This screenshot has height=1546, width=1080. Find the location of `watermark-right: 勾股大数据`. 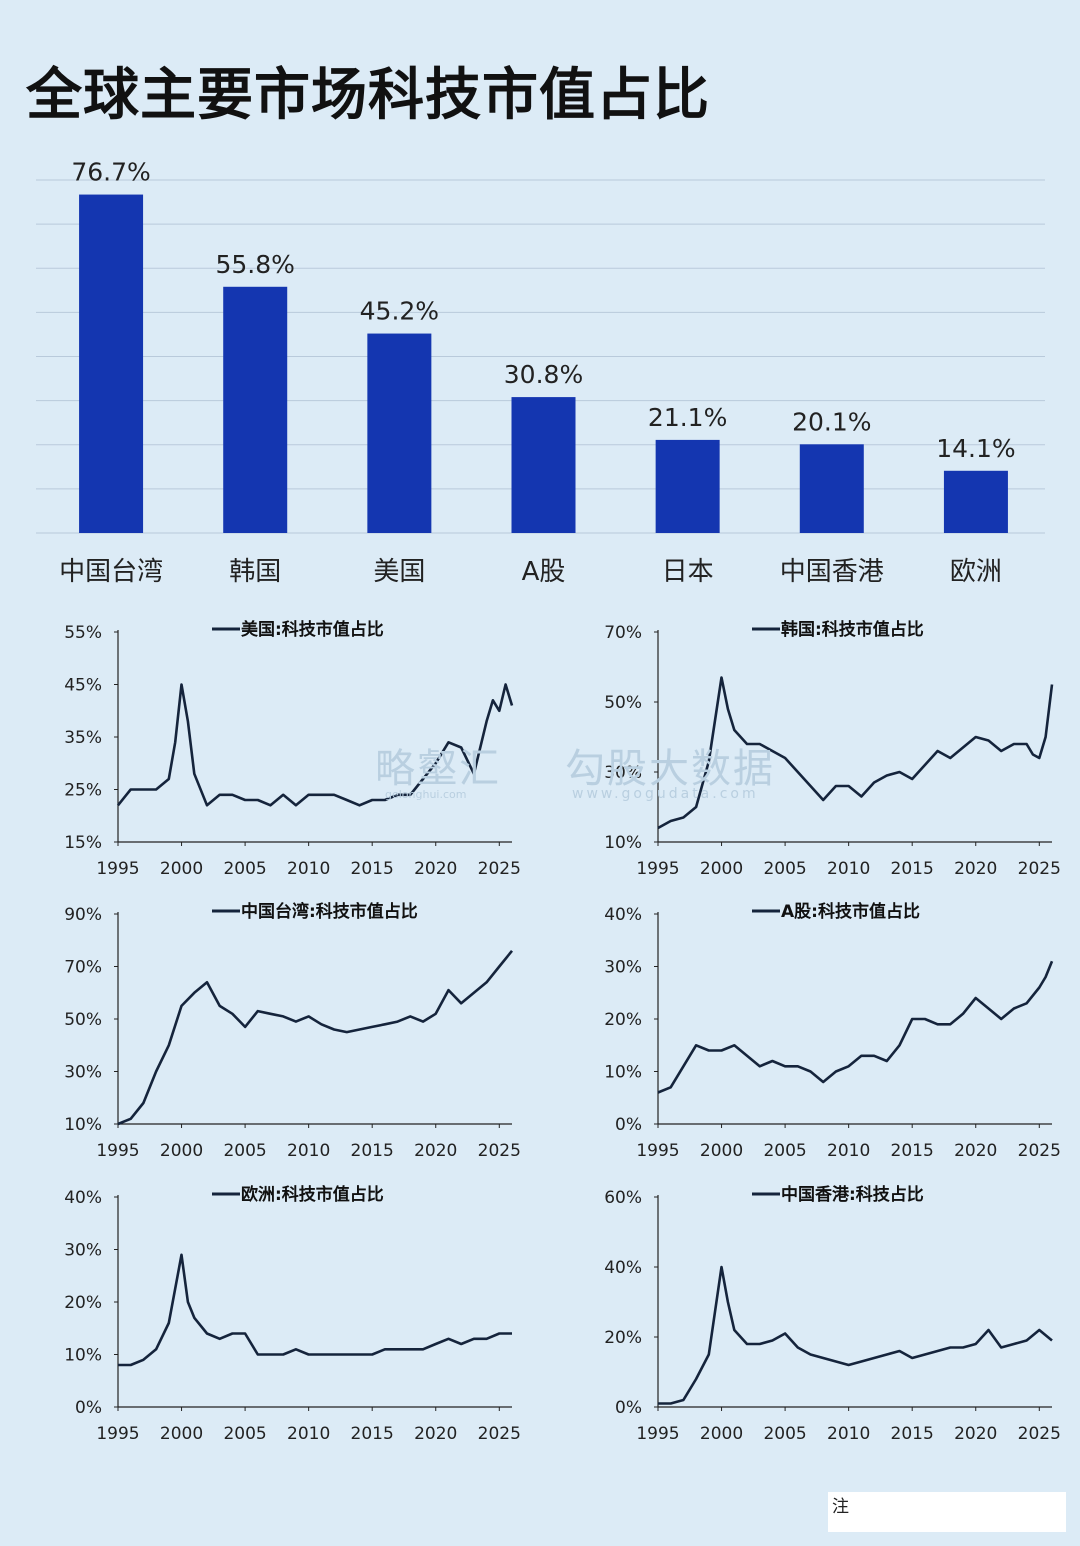

watermark-right: 勾股大数据 is located at coordinates (670, 769).